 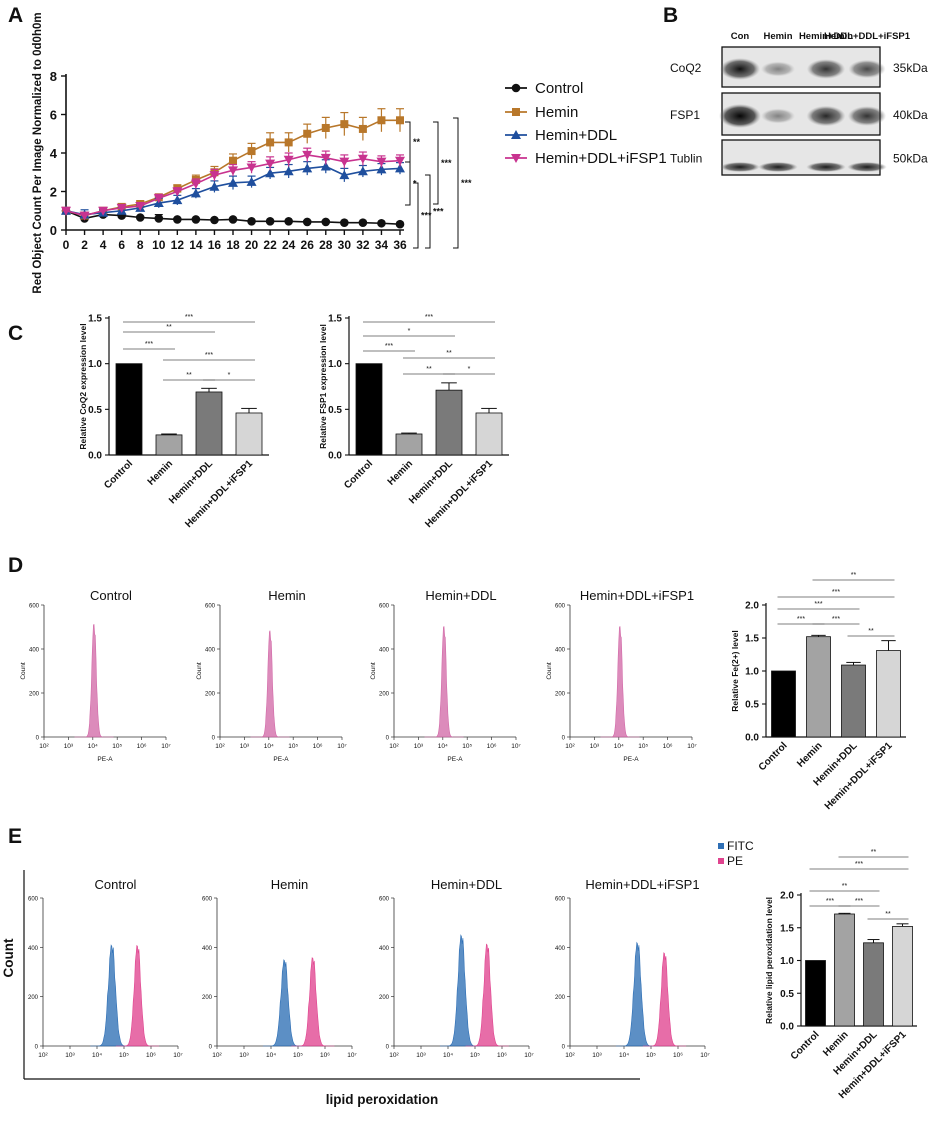 What do you see at coordinates (382, 1099) in the screenshot?
I see `e-x-axis-label: lipid peroxidation` at bounding box center [382, 1099].